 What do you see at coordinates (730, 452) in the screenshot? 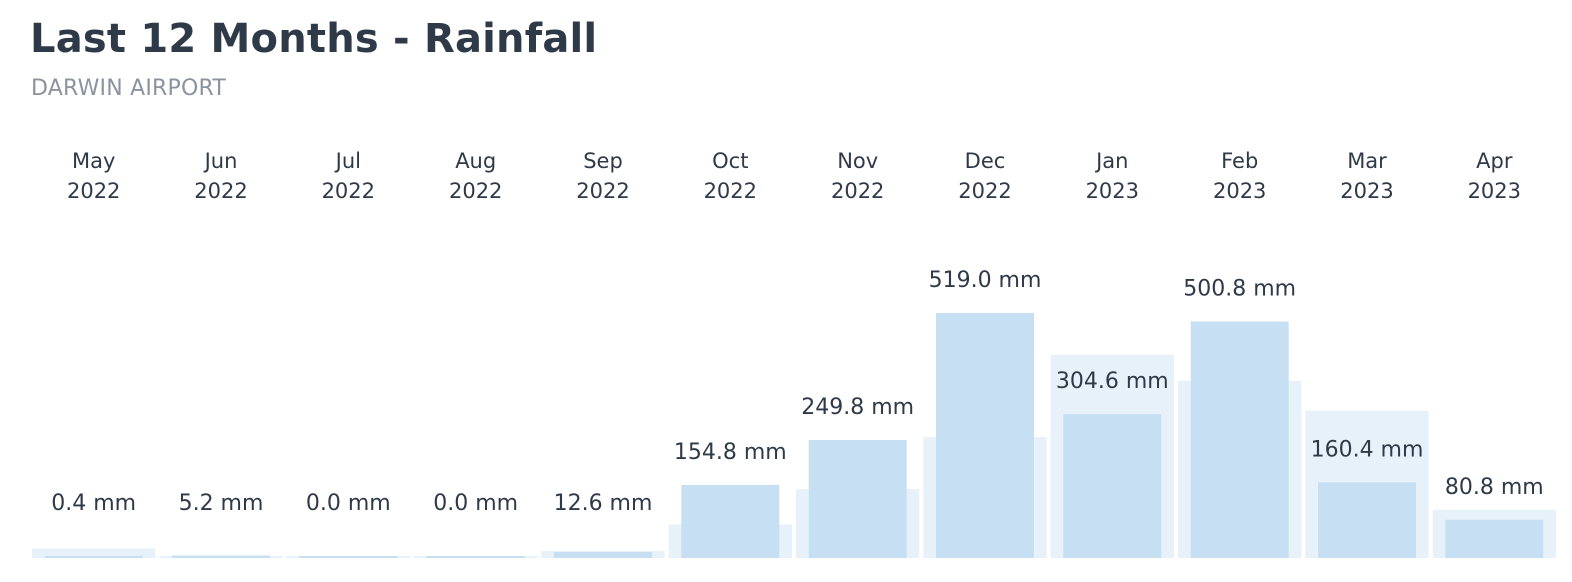
I see `value-label: 154.8 mm` at bounding box center [730, 452].